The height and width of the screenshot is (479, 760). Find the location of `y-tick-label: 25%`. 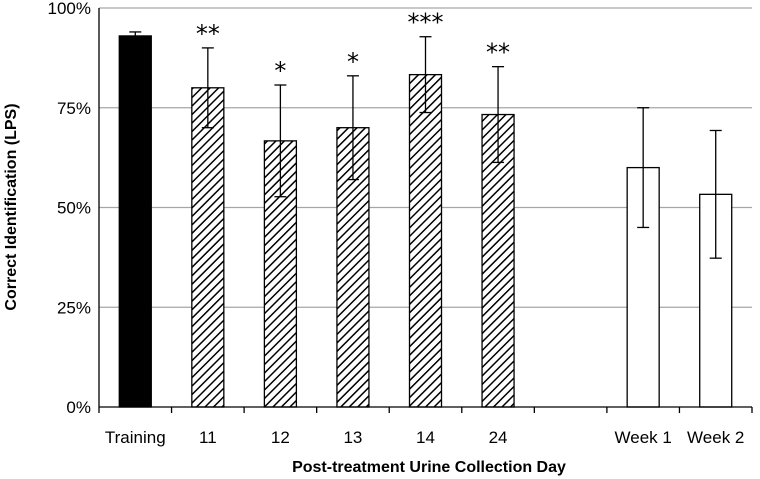

y-tick-label: 25% is located at coordinates (74, 307).